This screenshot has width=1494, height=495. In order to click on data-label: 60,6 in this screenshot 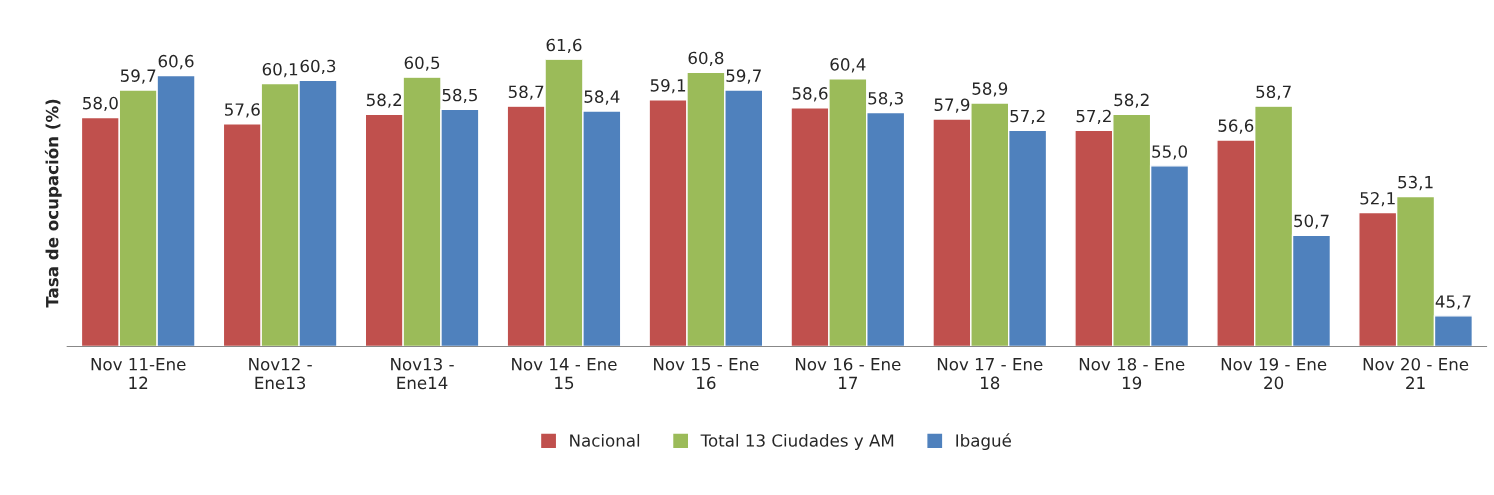, I will do `click(176, 62)`.